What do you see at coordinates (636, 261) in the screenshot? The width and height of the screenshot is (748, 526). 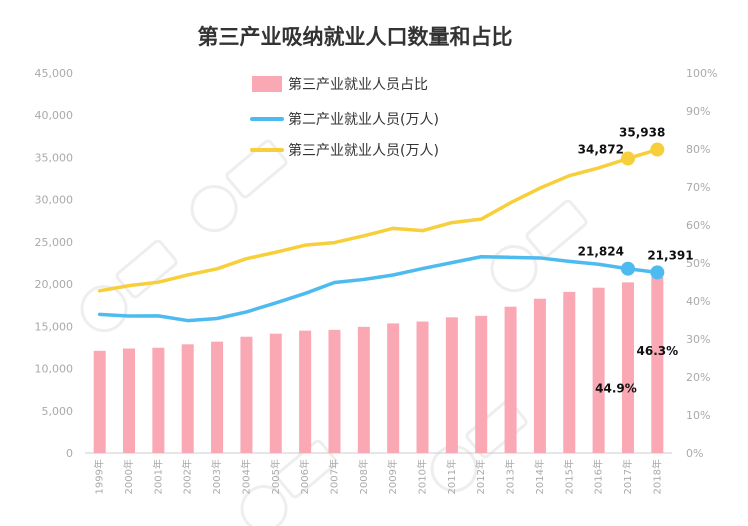 I see `data-labels: 21,824 21,391 34,872 35,938 44.9% 46.3%` at bounding box center [636, 261].